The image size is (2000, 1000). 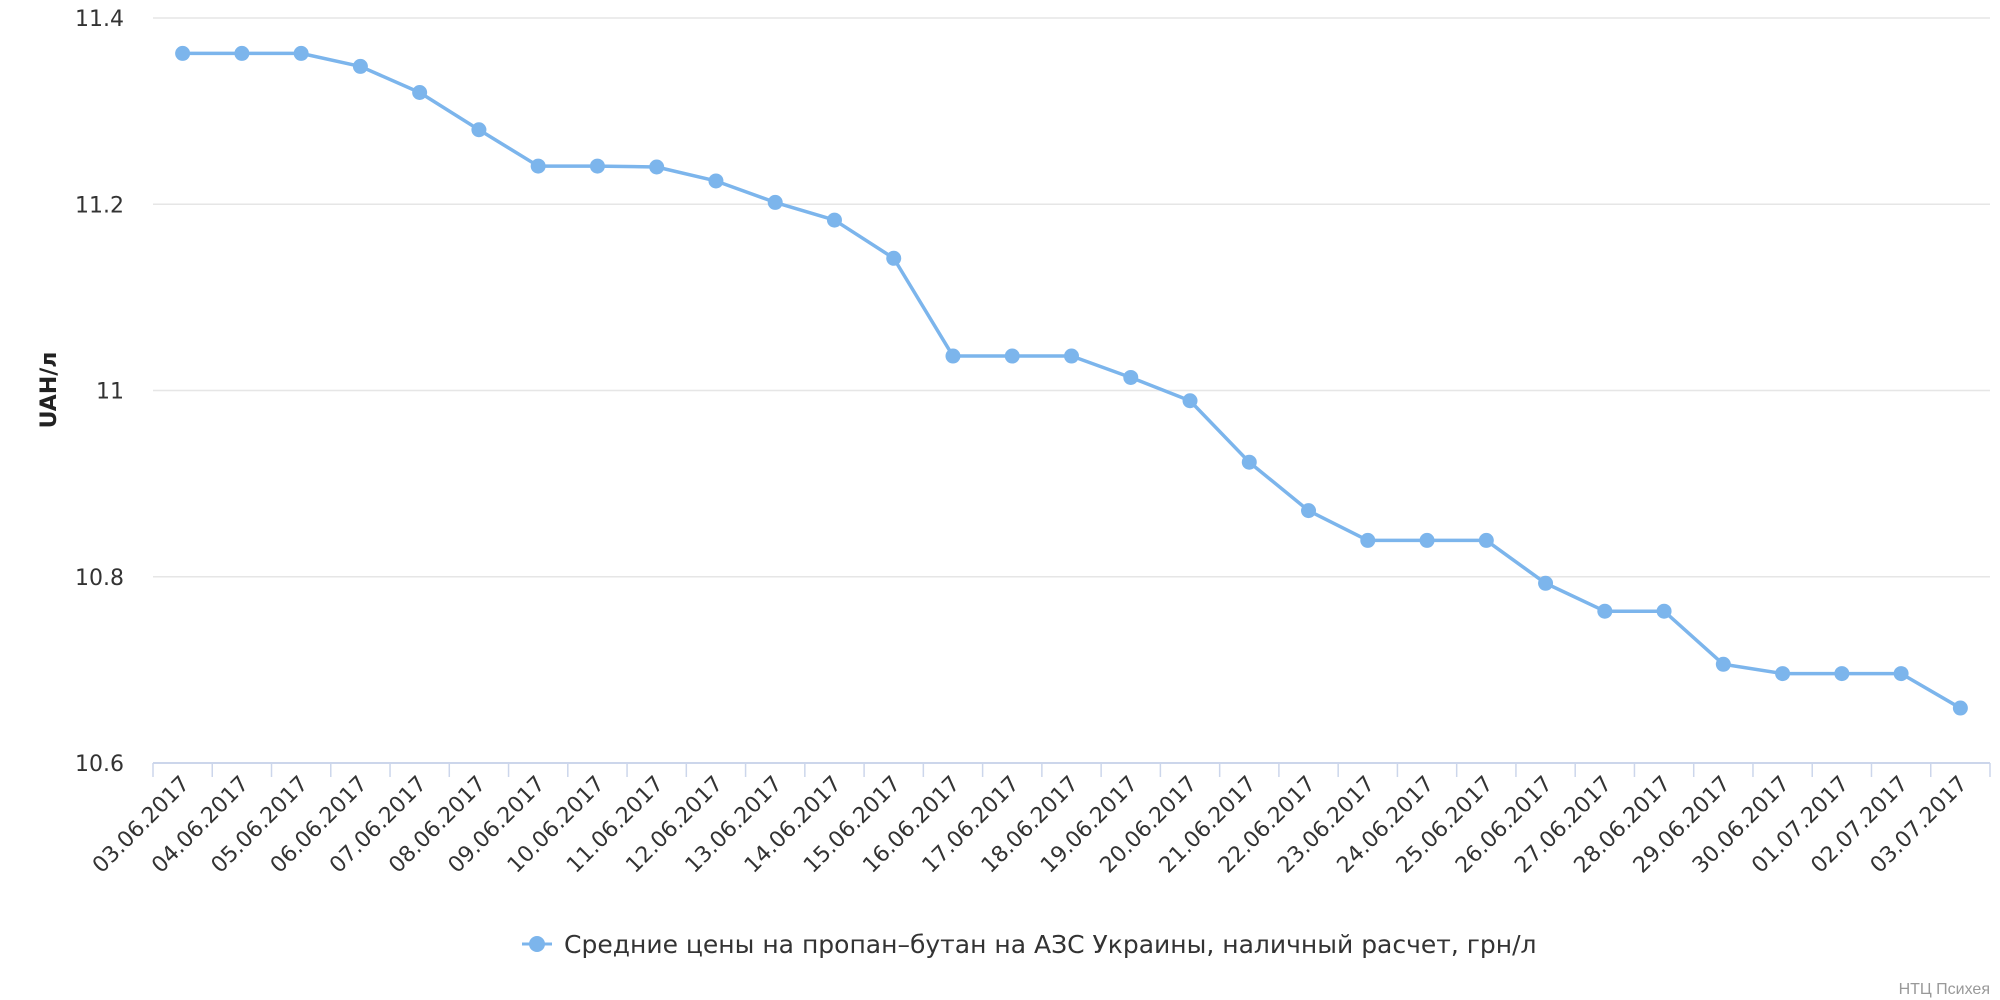 I want to click on credit-label: НТЦ Психея, so click(x=1944, y=989).